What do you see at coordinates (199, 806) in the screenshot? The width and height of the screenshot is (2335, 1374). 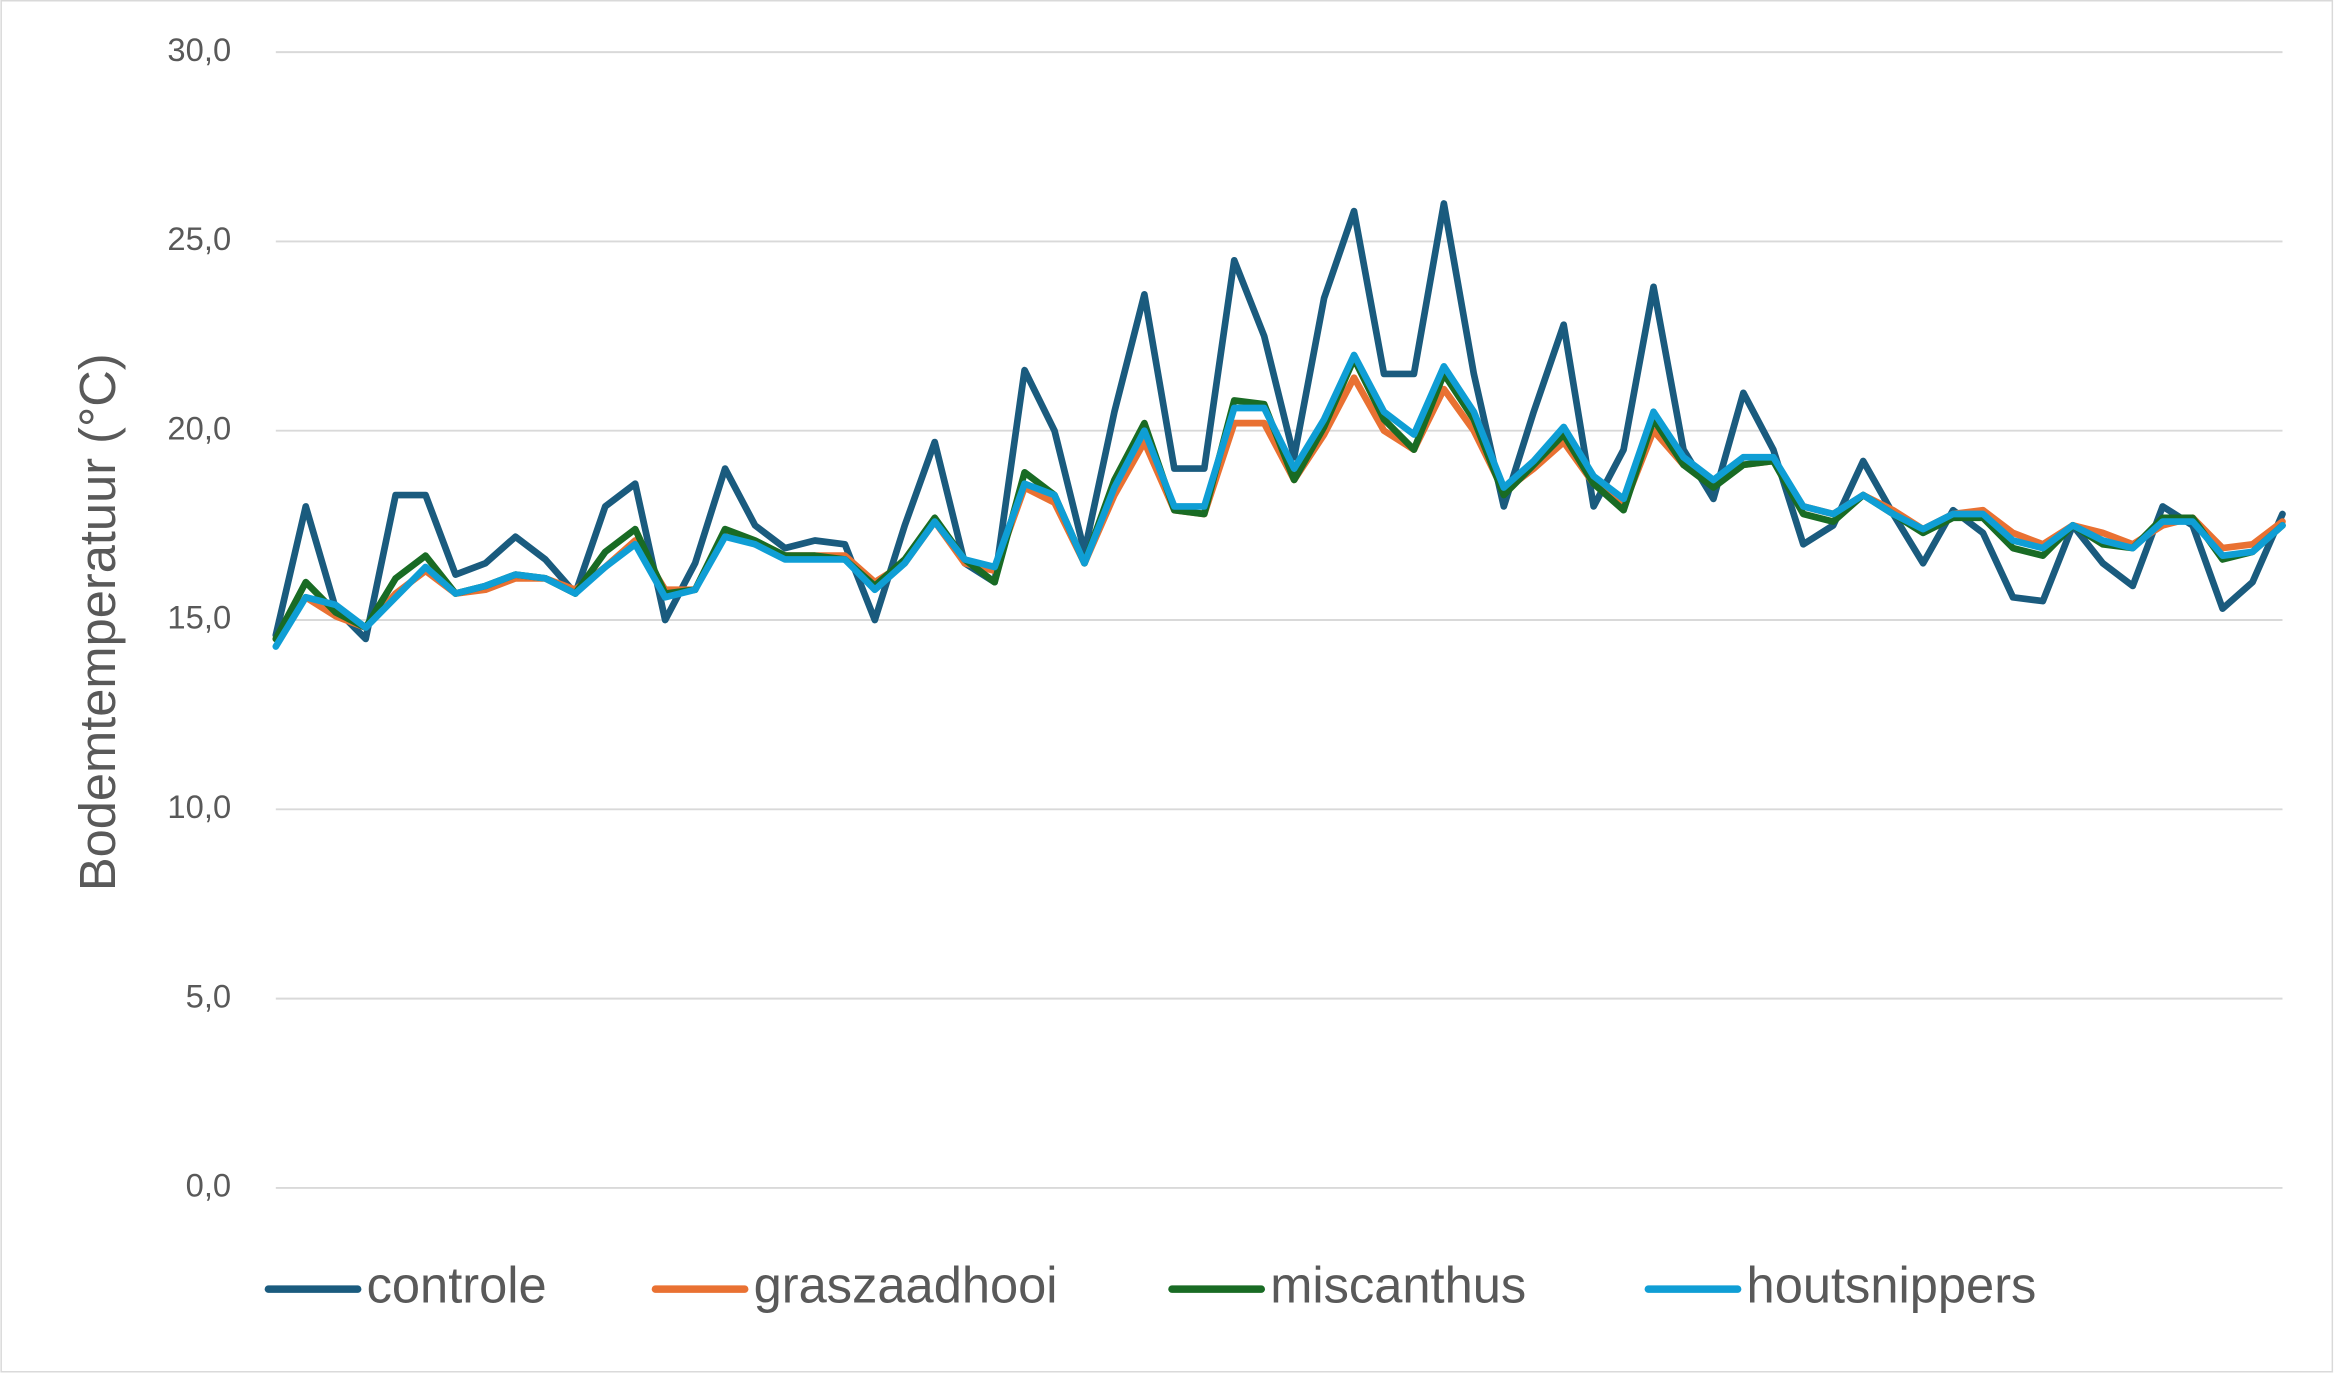 I see `y-tick-label: 10,0` at bounding box center [199, 806].